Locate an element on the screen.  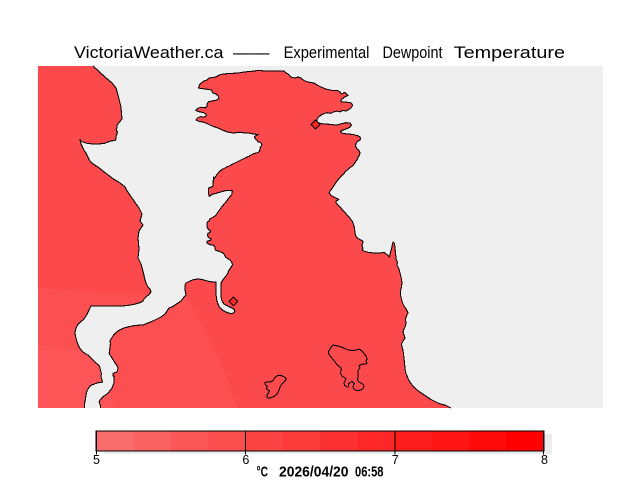
svg-text: 06:58 is located at coordinates (369, 472).